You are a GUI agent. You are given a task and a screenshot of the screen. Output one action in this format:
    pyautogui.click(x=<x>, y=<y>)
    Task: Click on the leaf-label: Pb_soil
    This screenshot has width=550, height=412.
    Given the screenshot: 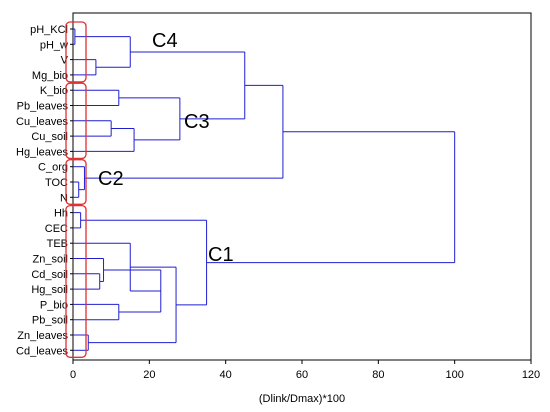 What is the action you would take?
    pyautogui.click(x=50, y=321)
    